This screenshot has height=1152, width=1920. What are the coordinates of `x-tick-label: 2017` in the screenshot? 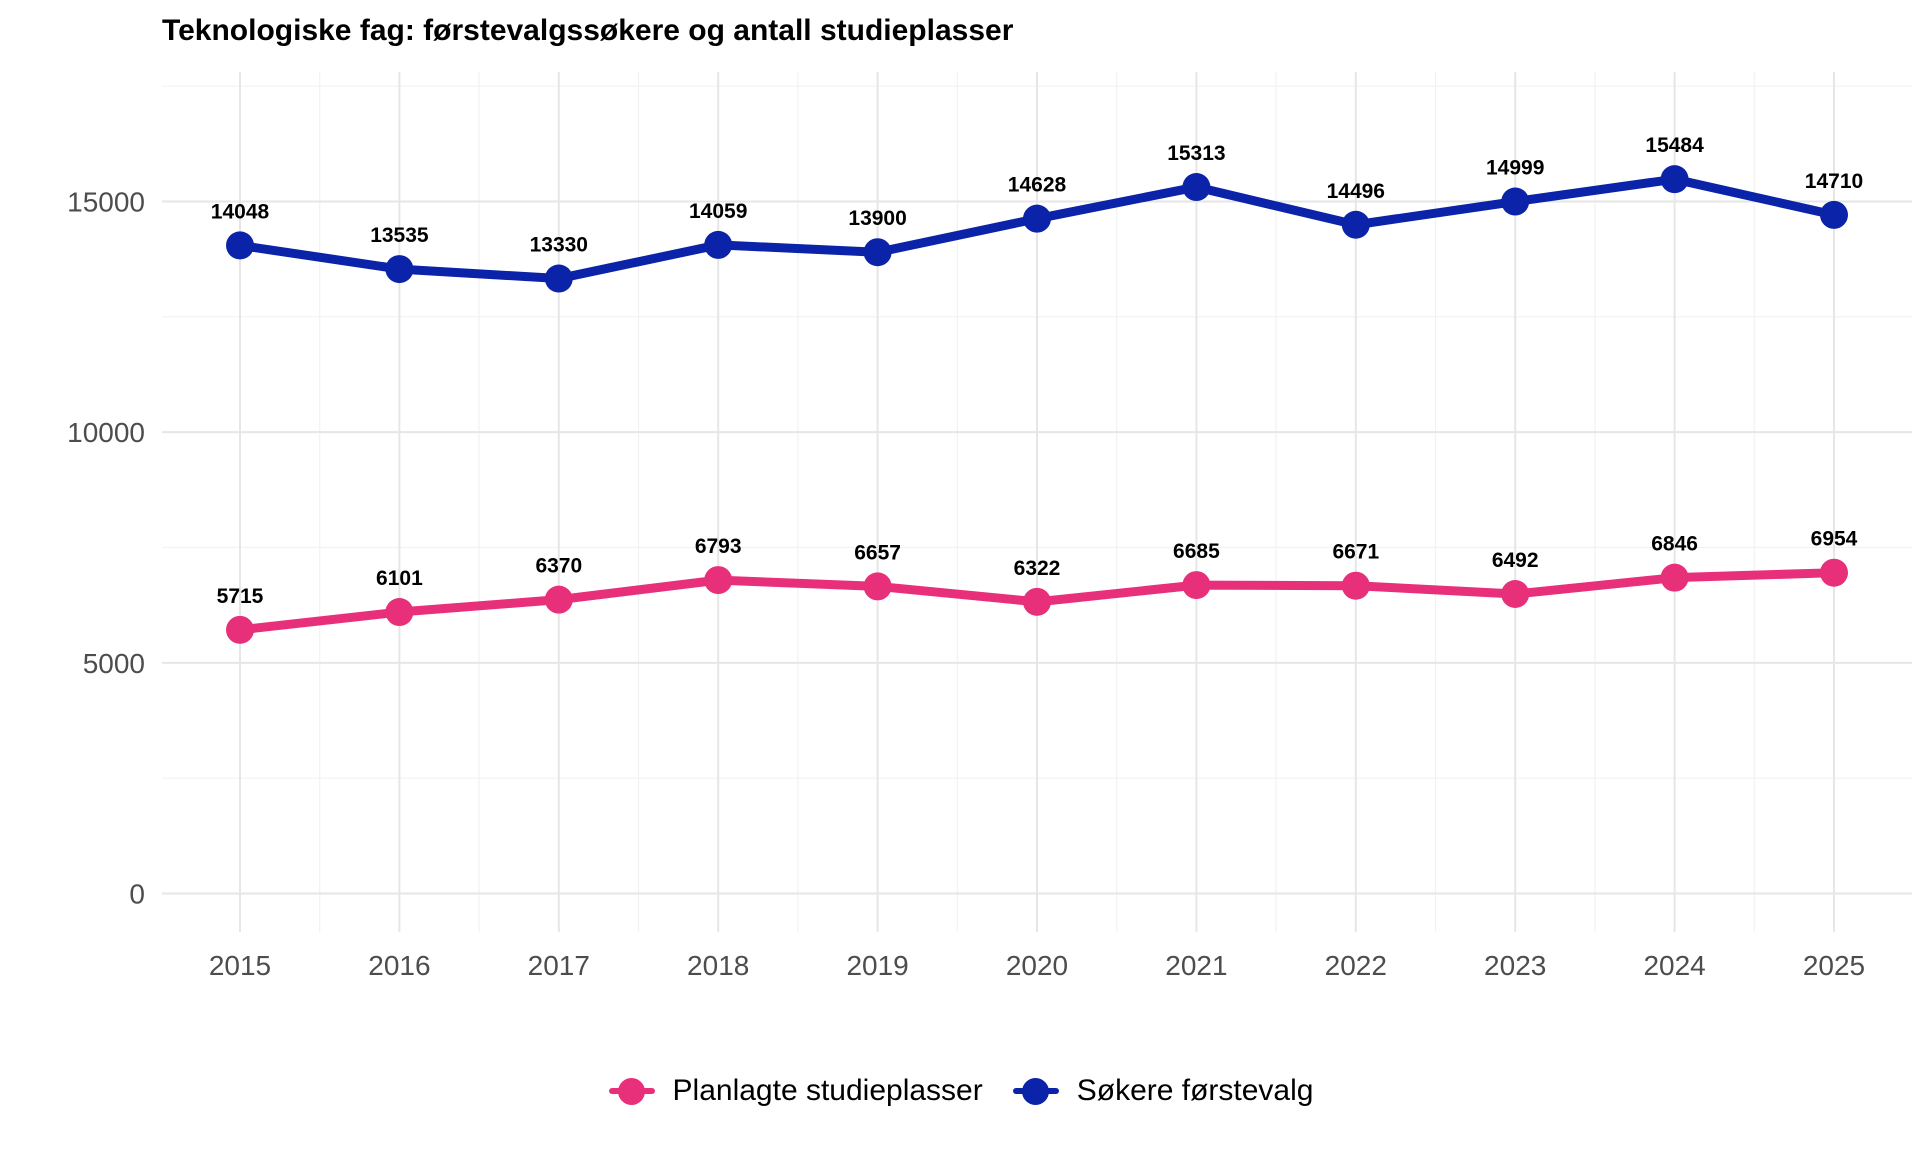 It's located at (559, 965).